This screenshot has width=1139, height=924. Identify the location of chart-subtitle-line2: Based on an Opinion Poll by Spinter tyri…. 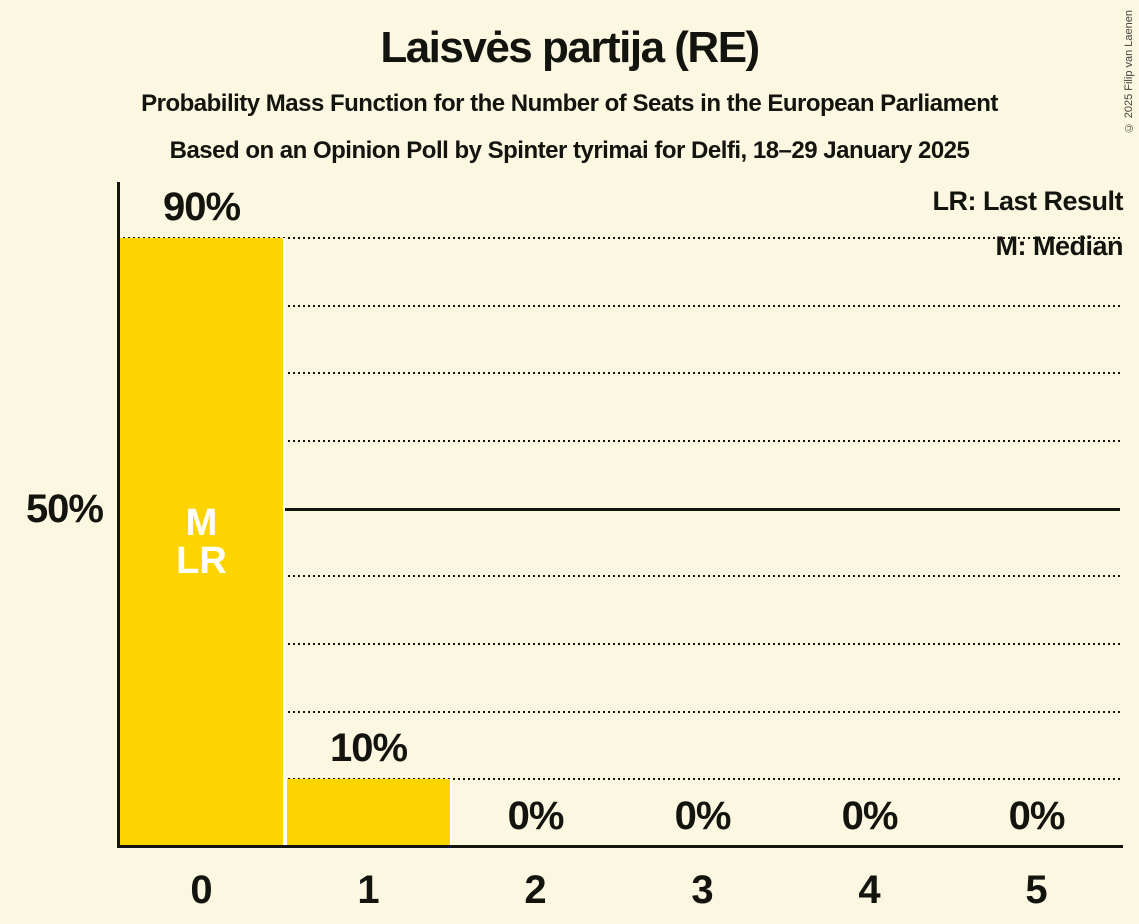
(569, 150).